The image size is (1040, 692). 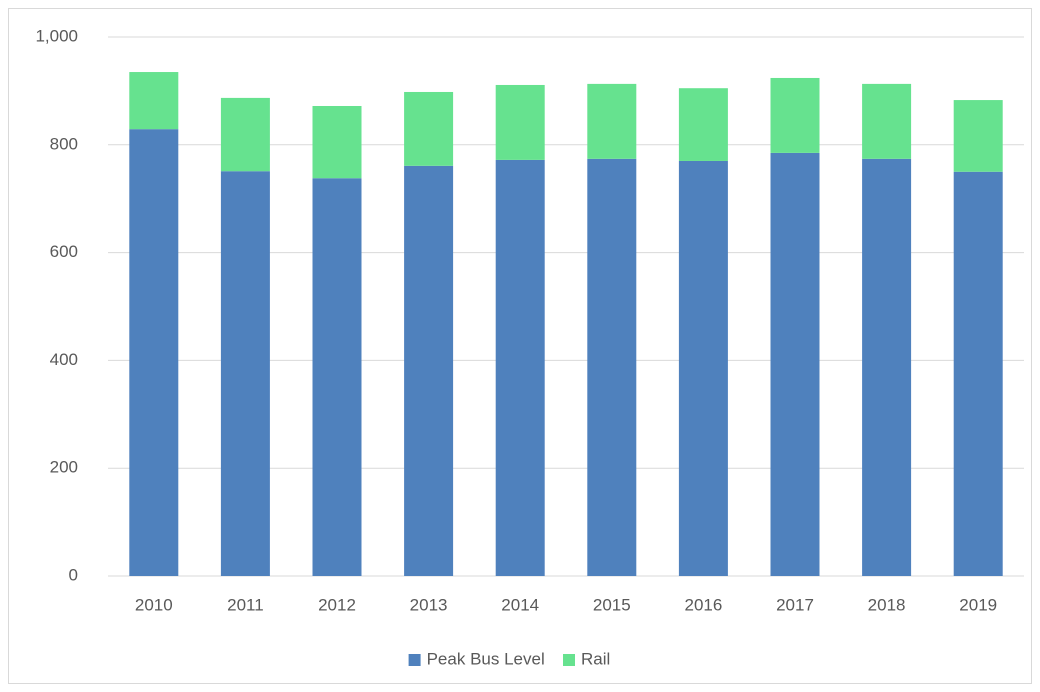 What do you see at coordinates (703, 604) in the screenshot?
I see `x-tick-label: 2016` at bounding box center [703, 604].